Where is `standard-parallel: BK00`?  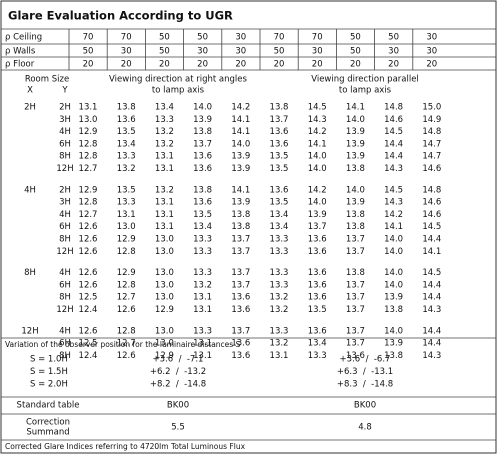
standard-parallel: BK00 is located at coordinates (365, 406).